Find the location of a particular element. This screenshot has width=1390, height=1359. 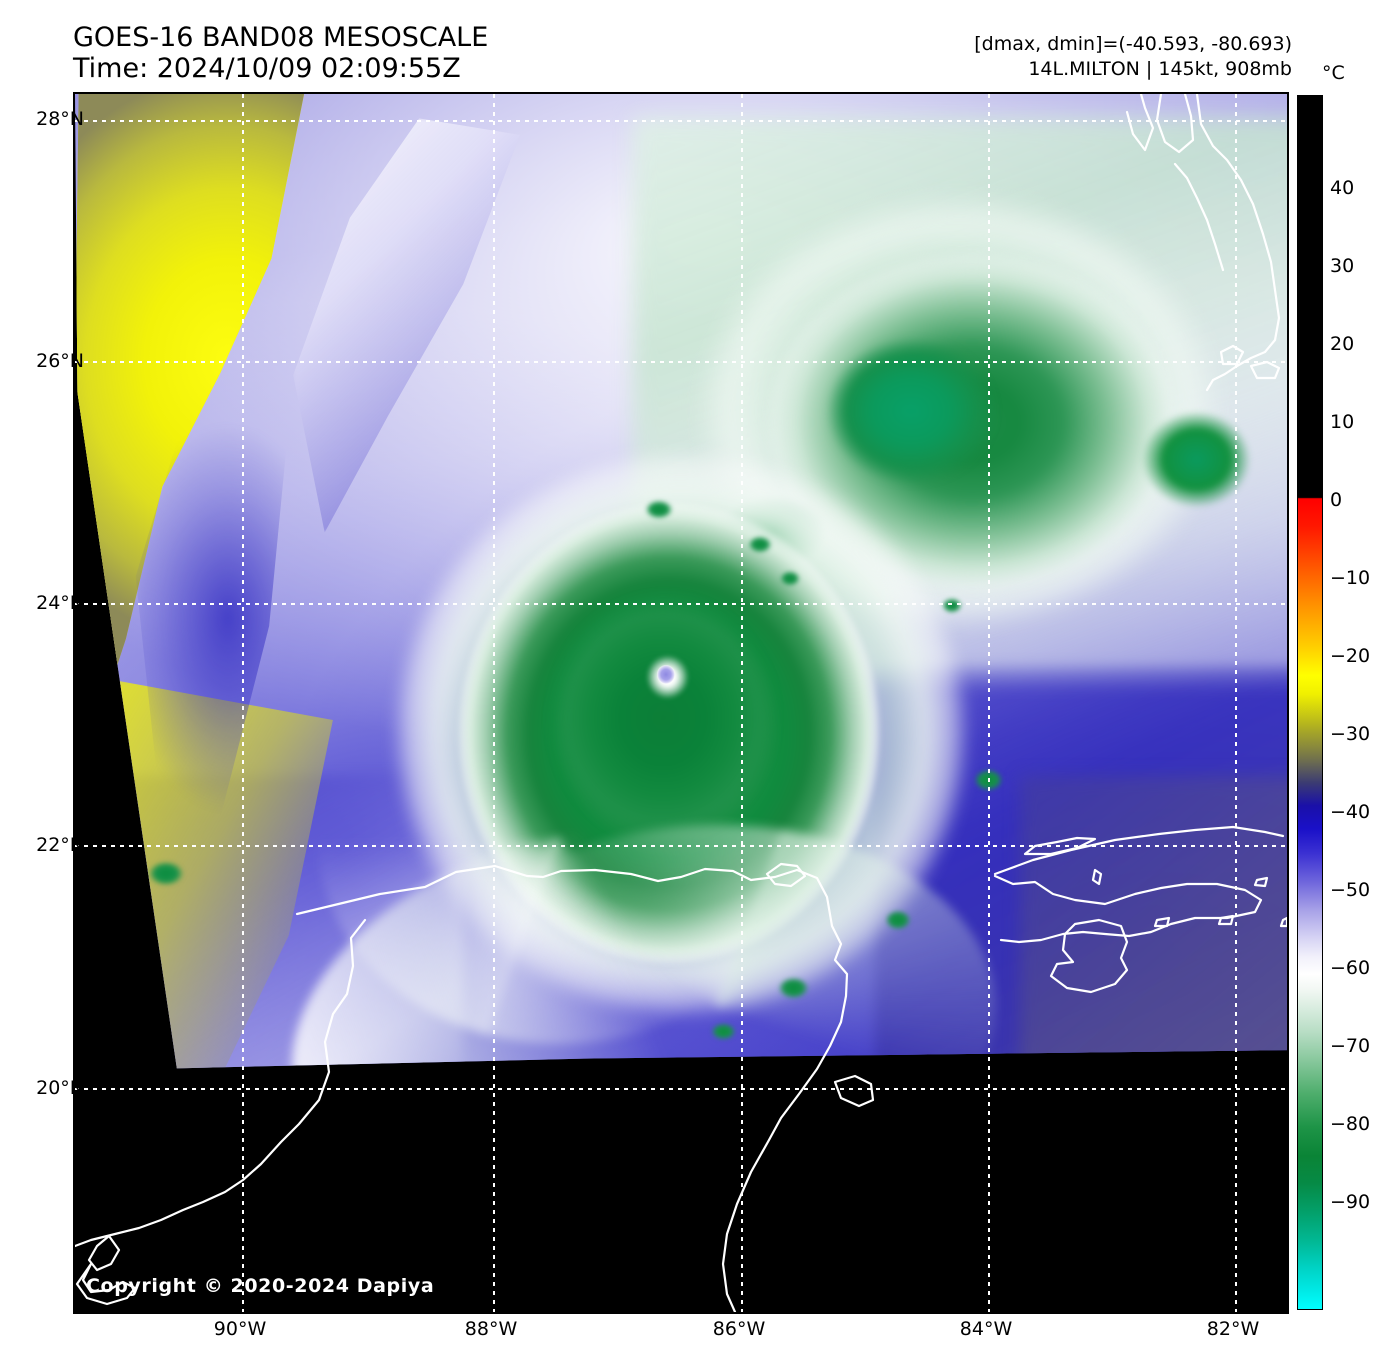

yucatan-coastline is located at coordinates (572, 1088).